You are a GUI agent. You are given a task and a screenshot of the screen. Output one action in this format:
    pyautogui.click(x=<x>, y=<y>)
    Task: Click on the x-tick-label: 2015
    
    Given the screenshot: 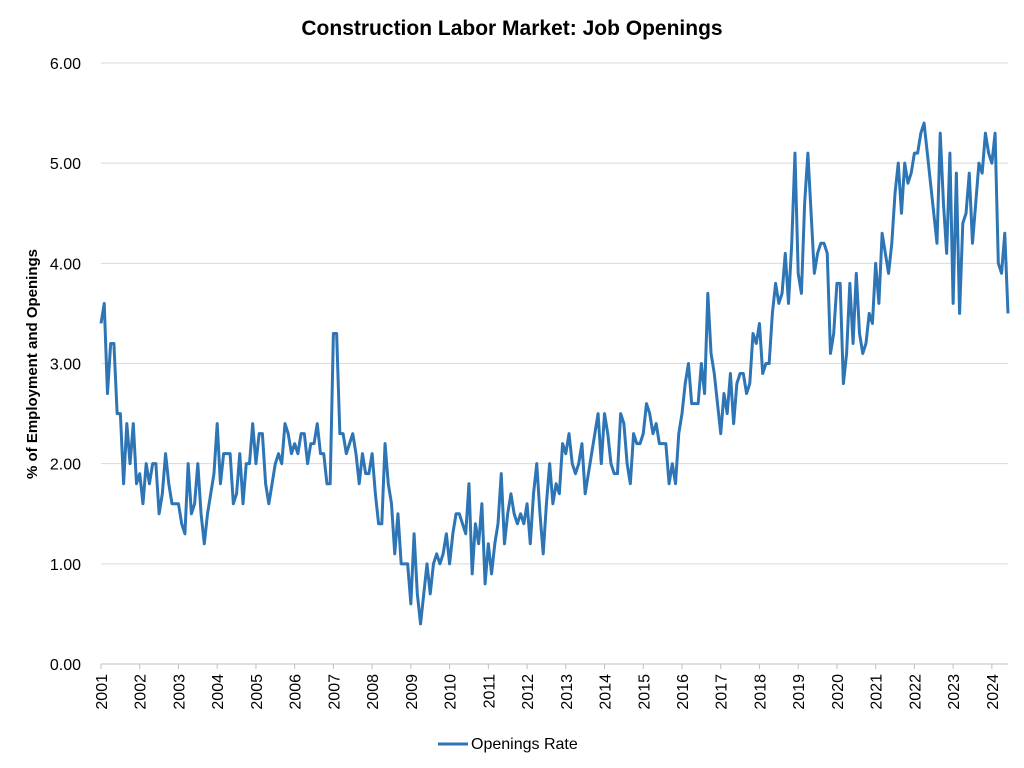 What is the action you would take?
    pyautogui.click(x=644, y=692)
    